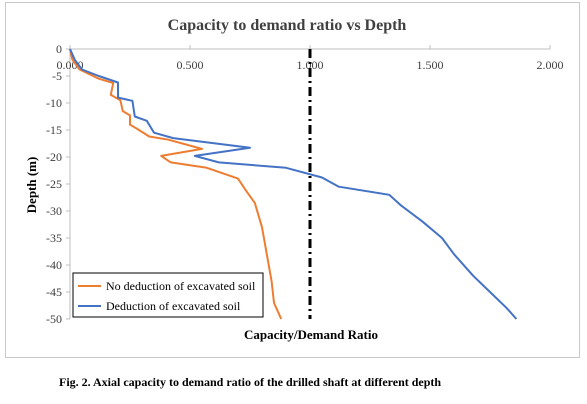 The width and height of the screenshot is (587, 404). Describe the element at coordinates (54, 238) in the screenshot. I see `y-tick-label: -35` at that location.